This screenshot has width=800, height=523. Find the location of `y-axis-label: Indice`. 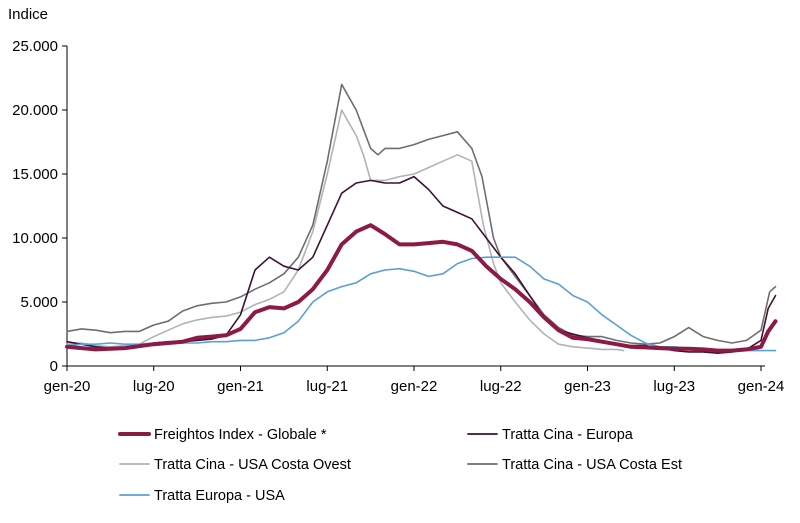

y-axis-label: Indice is located at coordinates (28, 14).